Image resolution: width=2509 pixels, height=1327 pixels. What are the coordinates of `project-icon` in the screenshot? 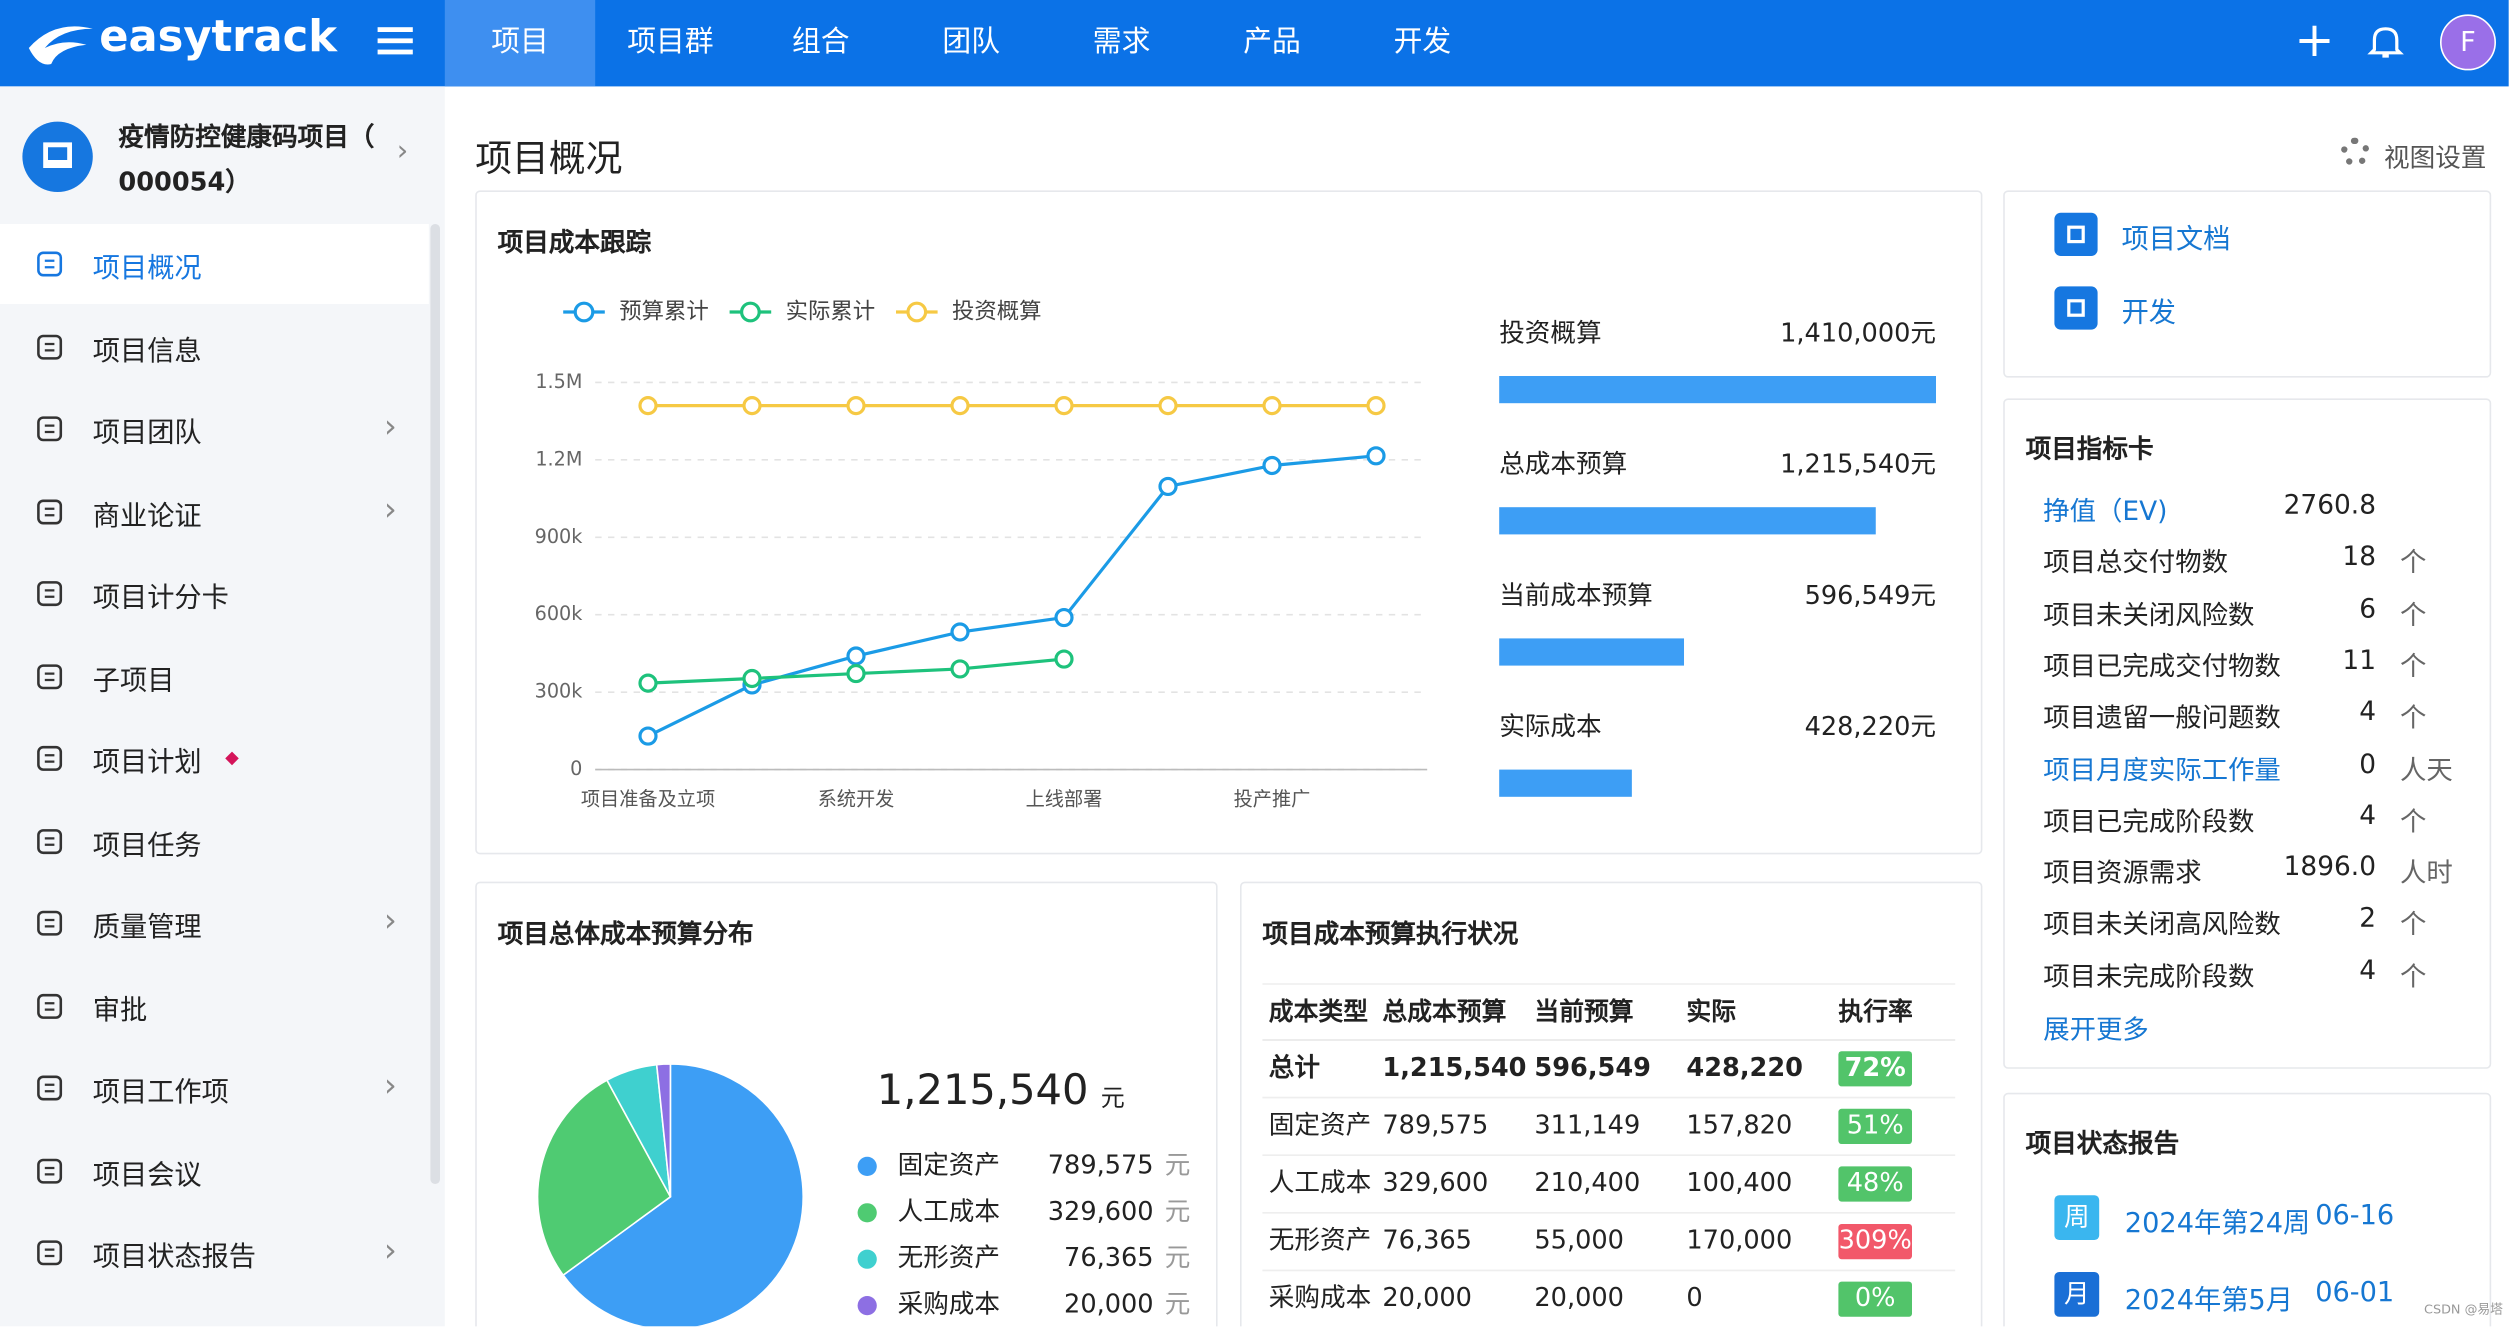 It's located at (57, 156).